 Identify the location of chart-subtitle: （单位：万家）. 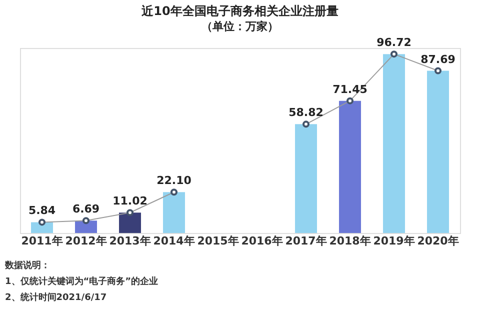
(240, 27).